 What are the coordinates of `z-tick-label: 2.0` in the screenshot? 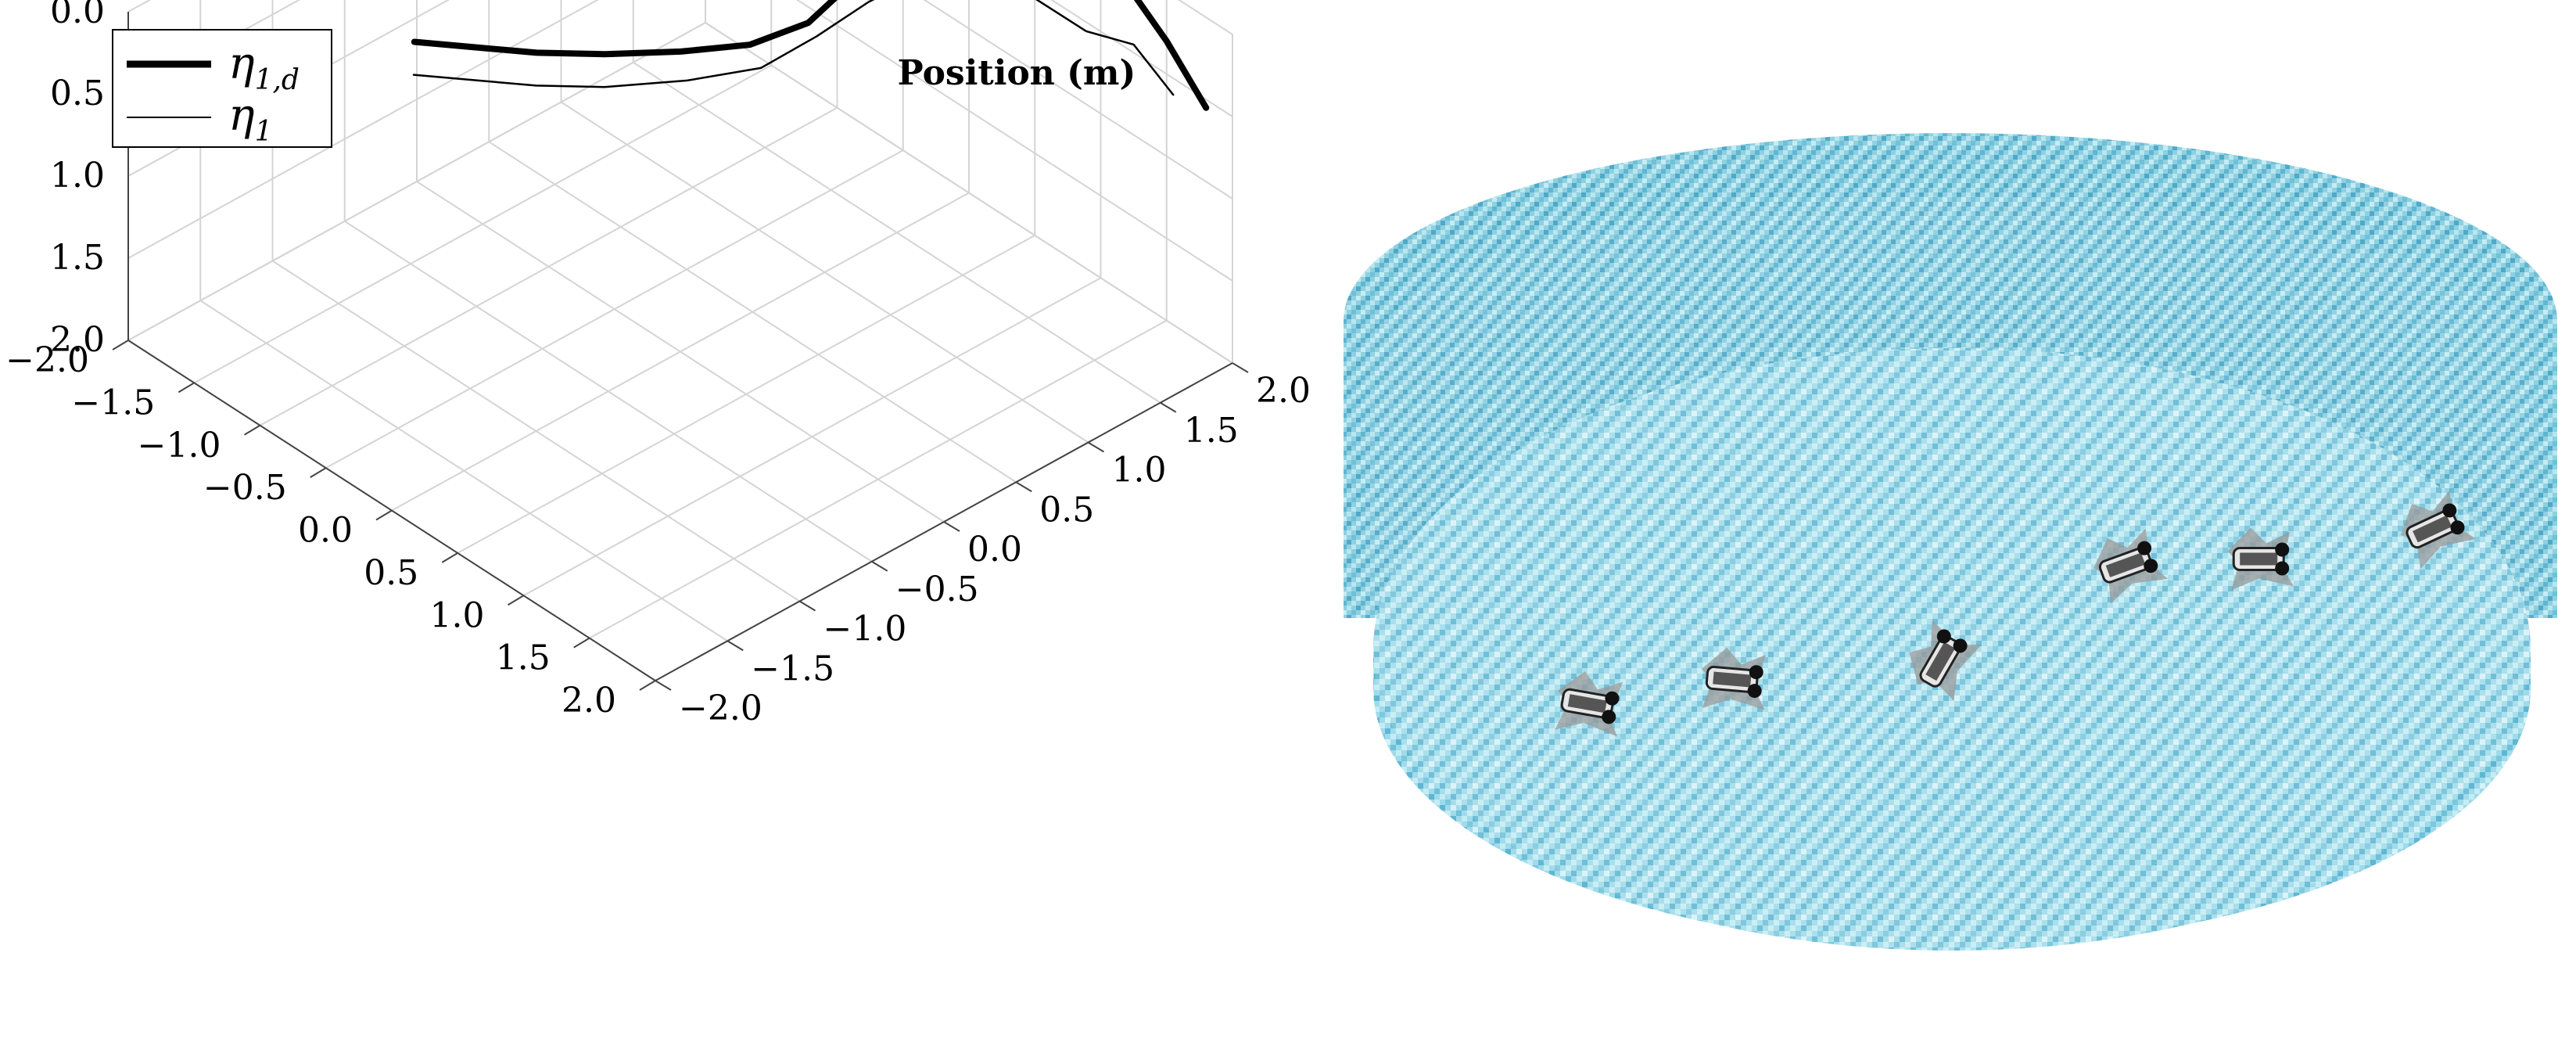 It's located at (77, 340).